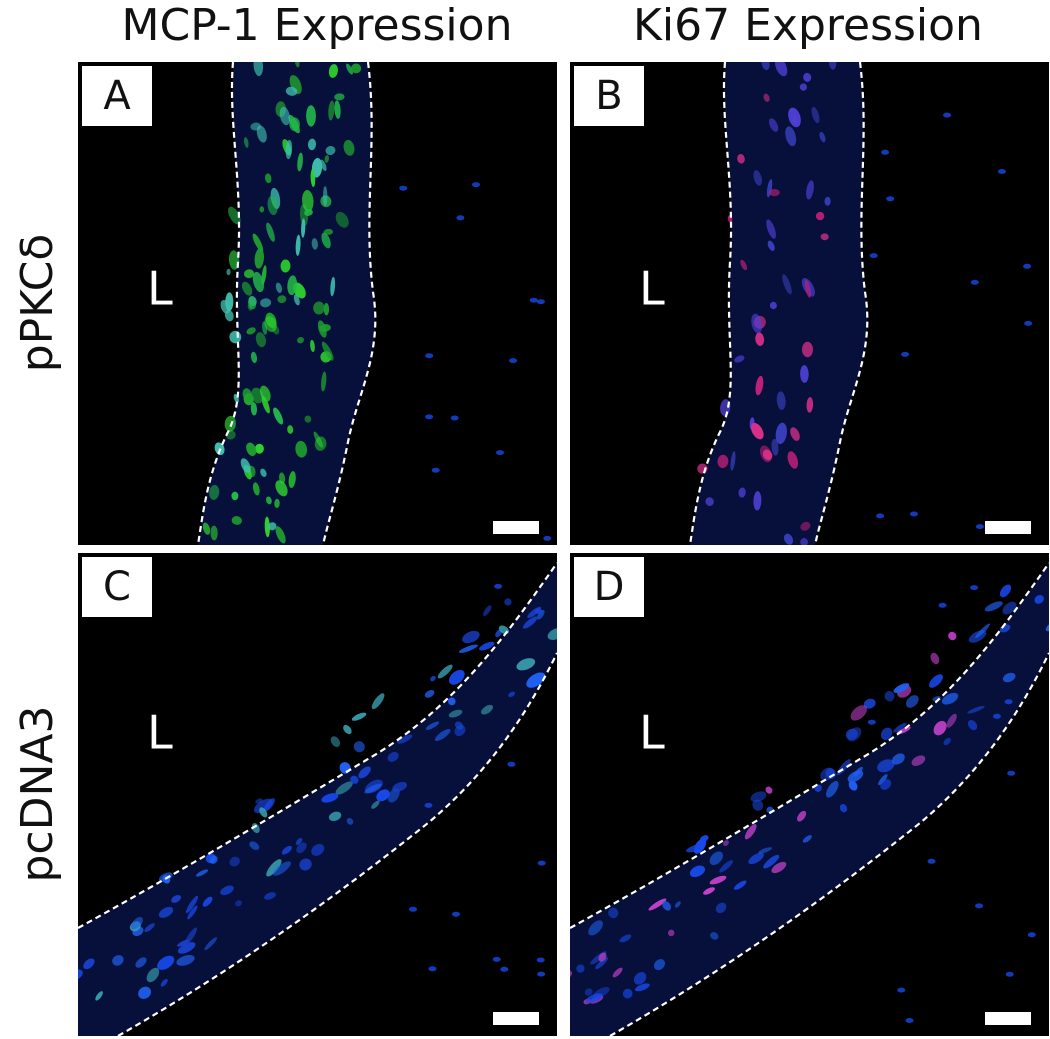  Describe the element at coordinates (117, 96) in the screenshot. I see `panel-label: A` at that location.